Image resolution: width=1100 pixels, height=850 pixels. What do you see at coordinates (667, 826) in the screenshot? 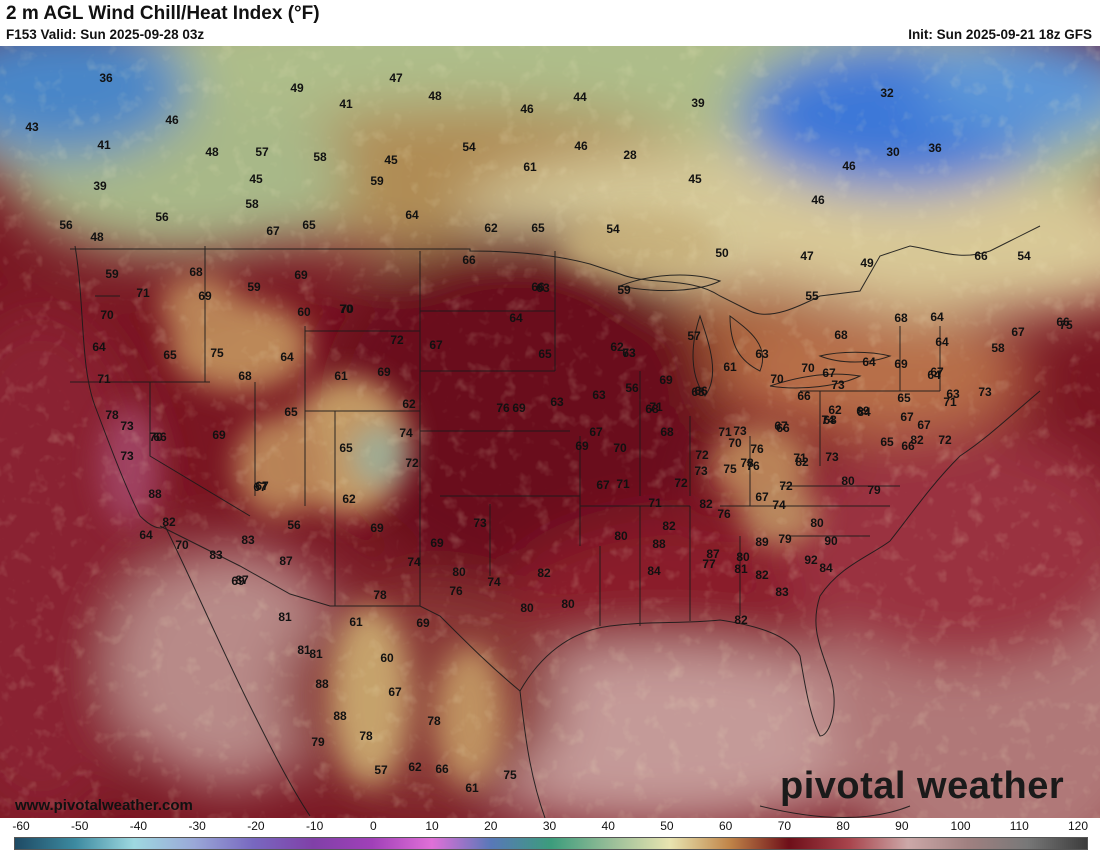
I see `color-scale-tick: 50` at bounding box center [667, 826].